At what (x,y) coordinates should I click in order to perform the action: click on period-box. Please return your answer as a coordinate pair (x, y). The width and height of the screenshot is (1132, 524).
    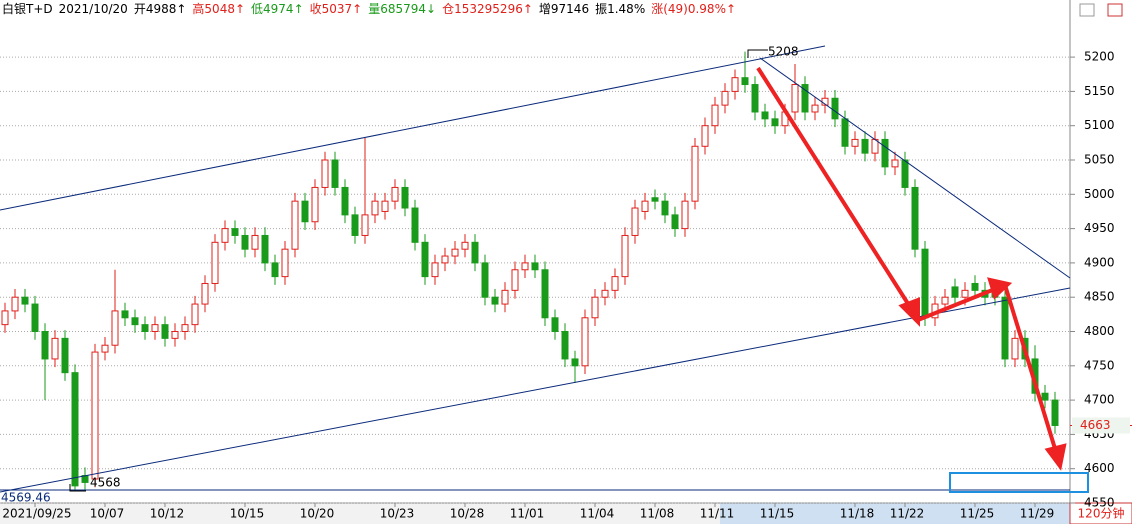
    Looking at the image, I should click on (1100, 513).